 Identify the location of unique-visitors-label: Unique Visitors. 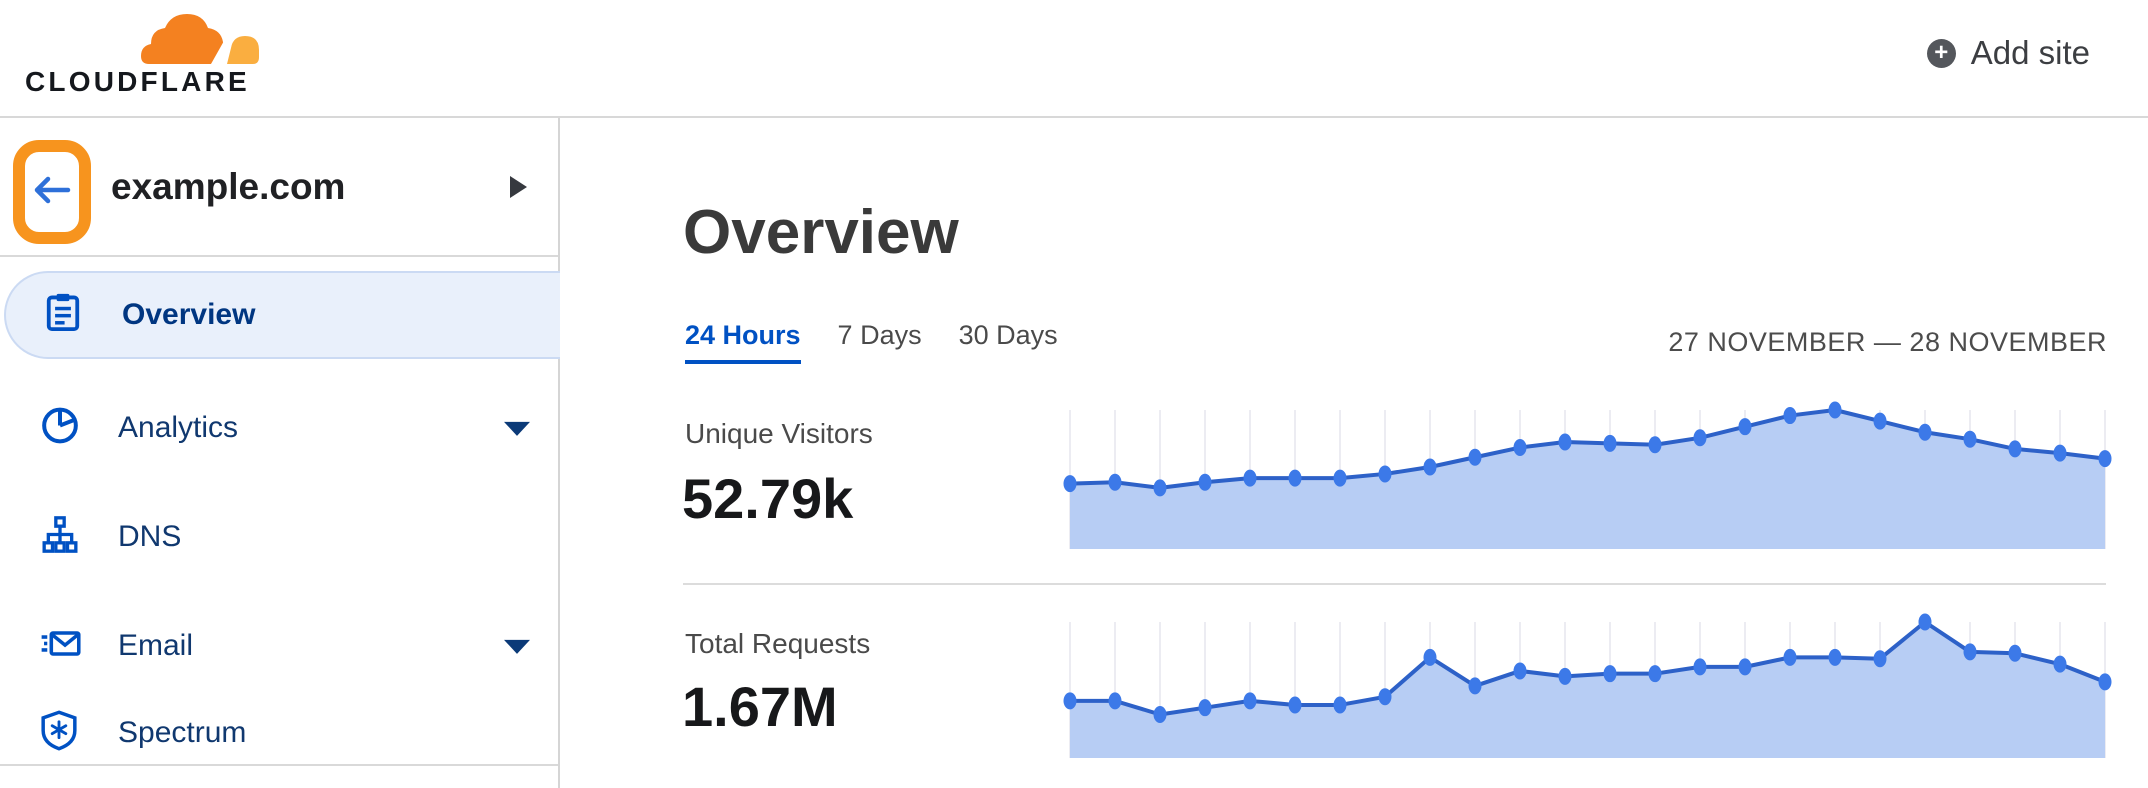
(779, 433).